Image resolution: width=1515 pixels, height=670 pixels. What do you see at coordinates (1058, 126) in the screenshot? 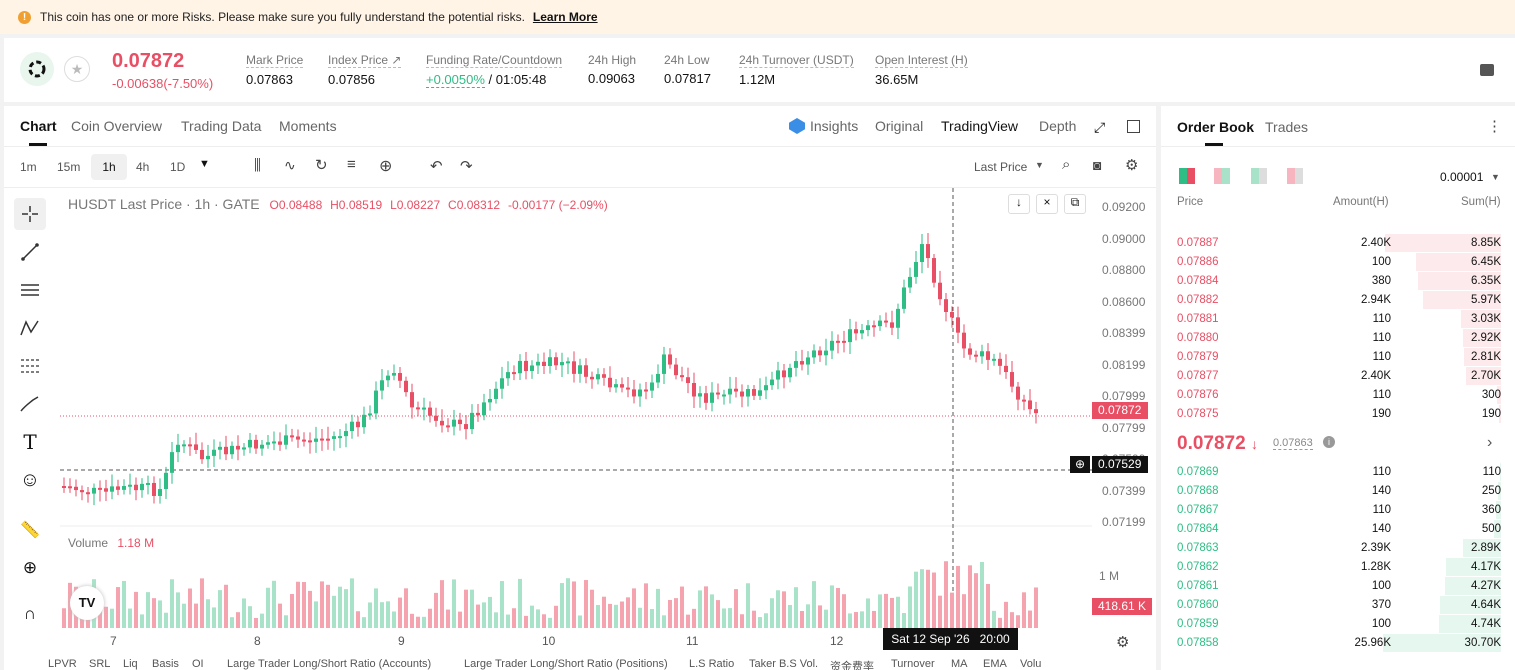
I see `tab-depth: Depth` at bounding box center [1058, 126].